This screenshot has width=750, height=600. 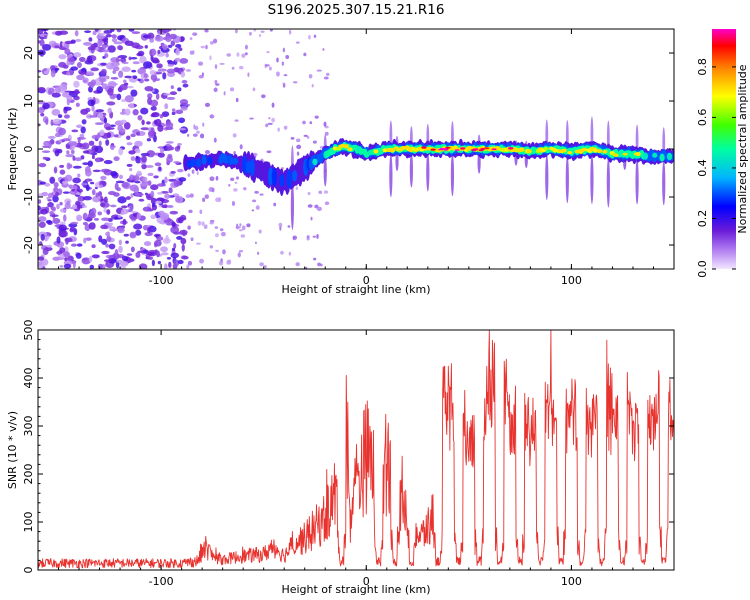 I want to click on y-tick-label: 0, so click(x=28, y=570).